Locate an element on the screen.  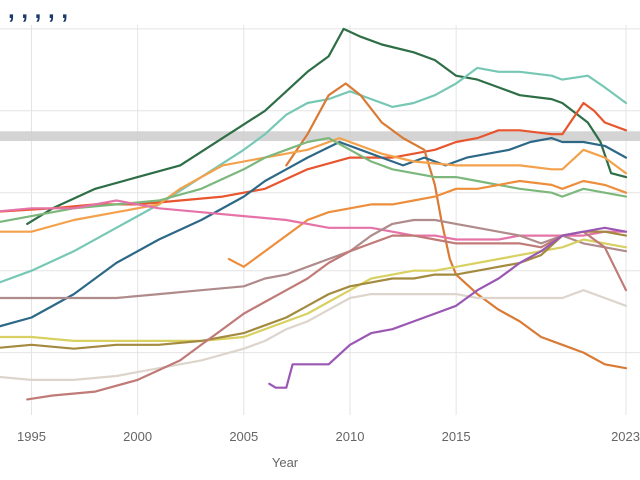
x-tick-label: 2000 is located at coordinates (137, 436).